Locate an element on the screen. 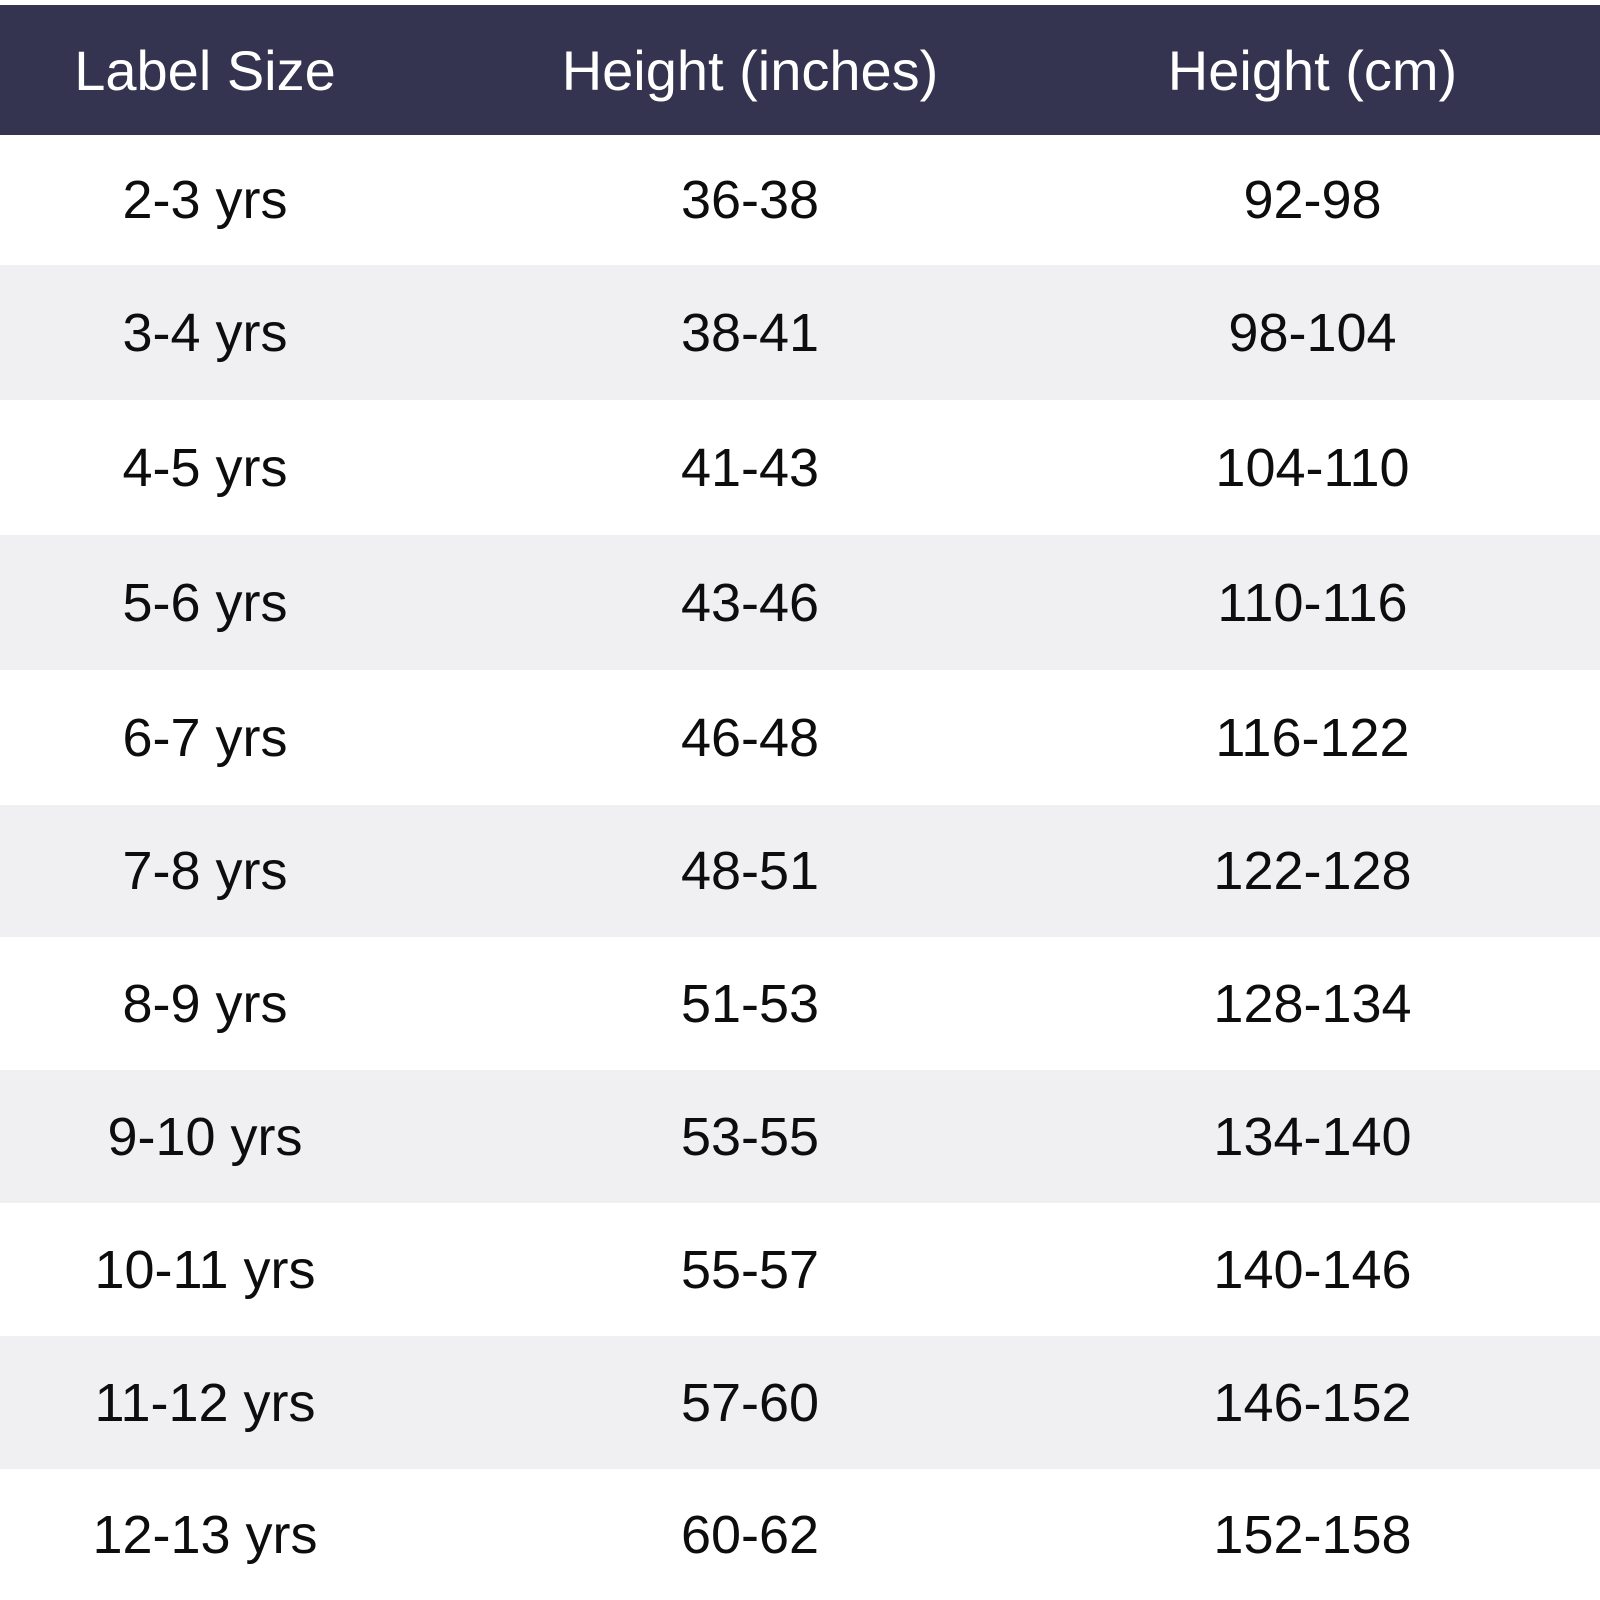 The height and width of the screenshot is (1600, 1600). cell-height-cm: 134-140 is located at coordinates (1312, 1136).